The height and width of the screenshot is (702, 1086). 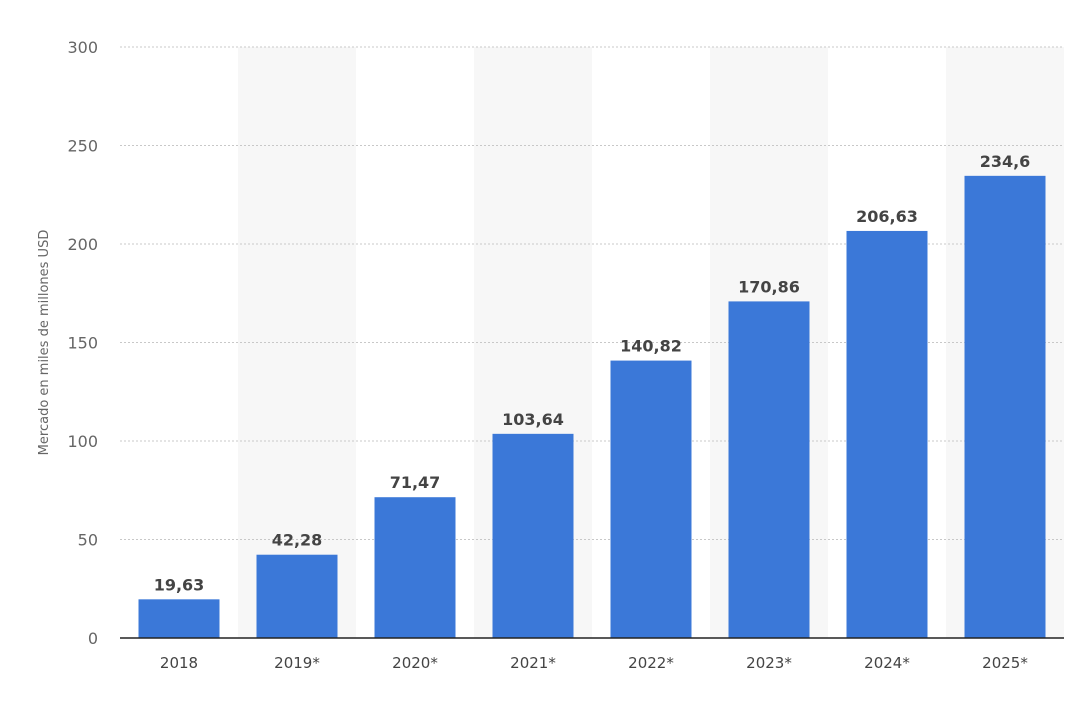 I want to click on y-tick-label: 200, so click(x=82, y=244).